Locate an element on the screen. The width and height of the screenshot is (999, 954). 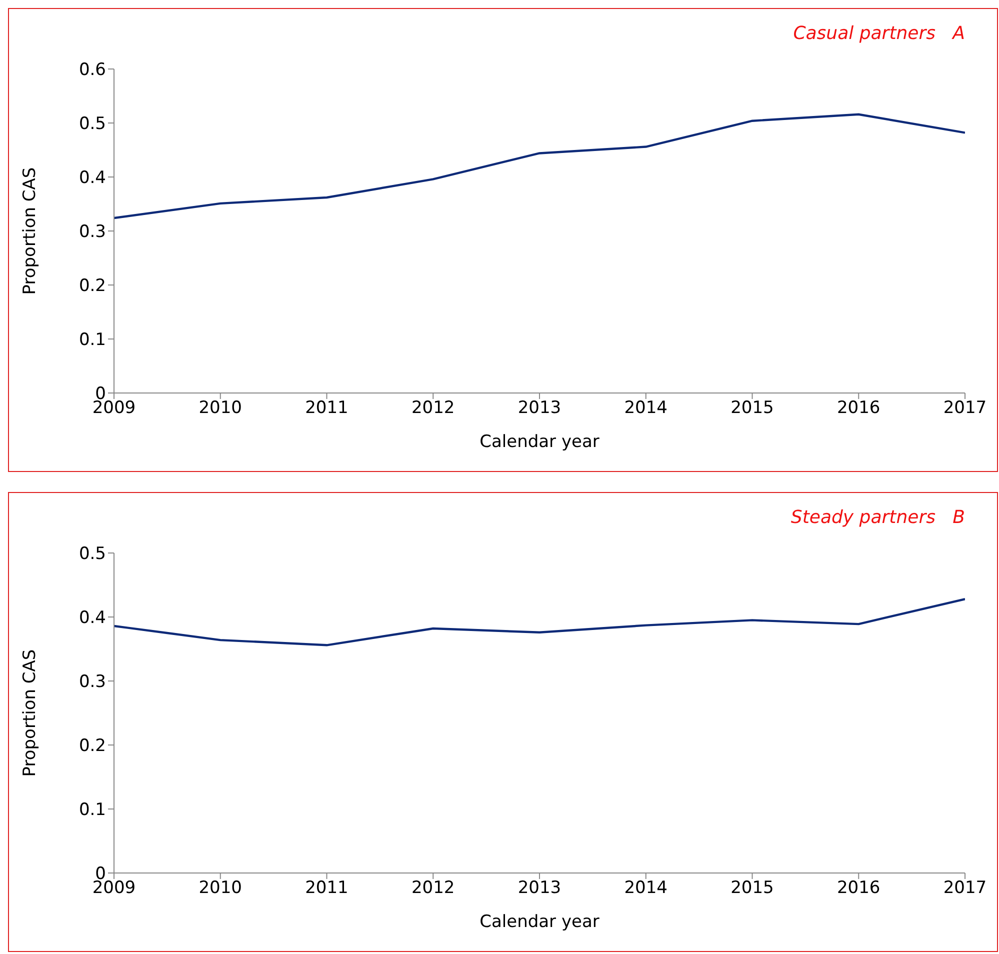
y-tick-label: 0.6 is located at coordinates (92, 70).